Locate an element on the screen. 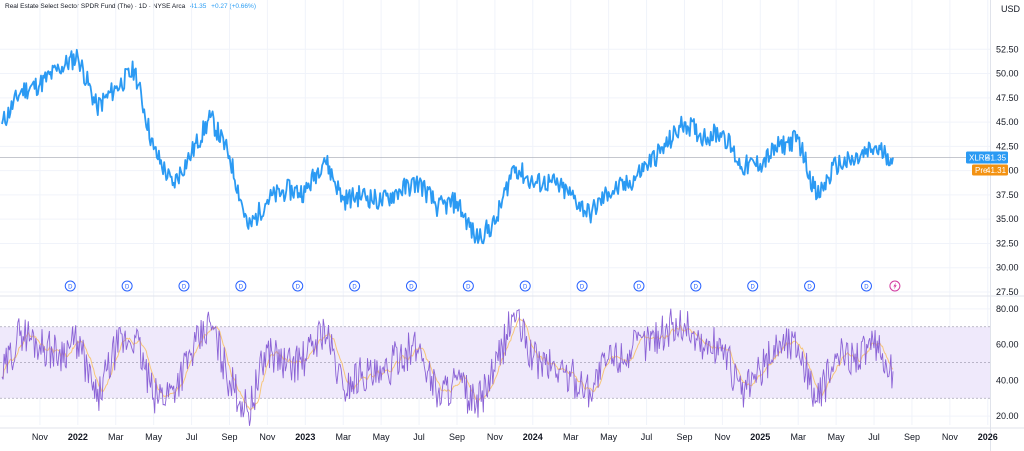 The height and width of the screenshot is (451, 1024). last-price-badge is located at coordinates (987, 157).